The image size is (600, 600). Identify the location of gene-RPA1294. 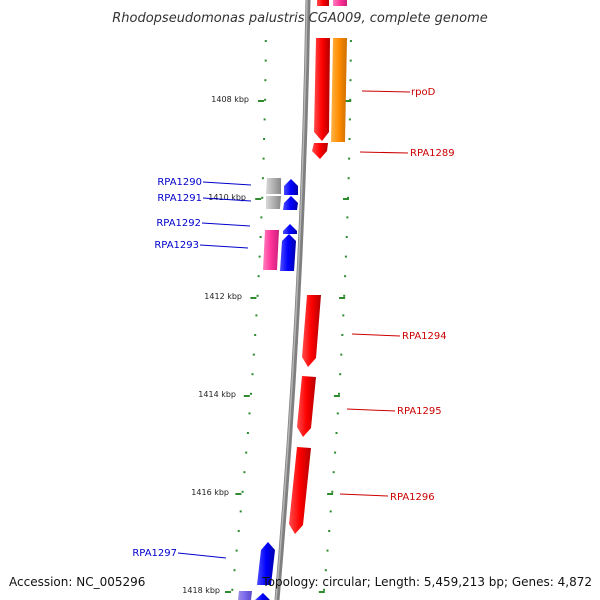
(311, 331).